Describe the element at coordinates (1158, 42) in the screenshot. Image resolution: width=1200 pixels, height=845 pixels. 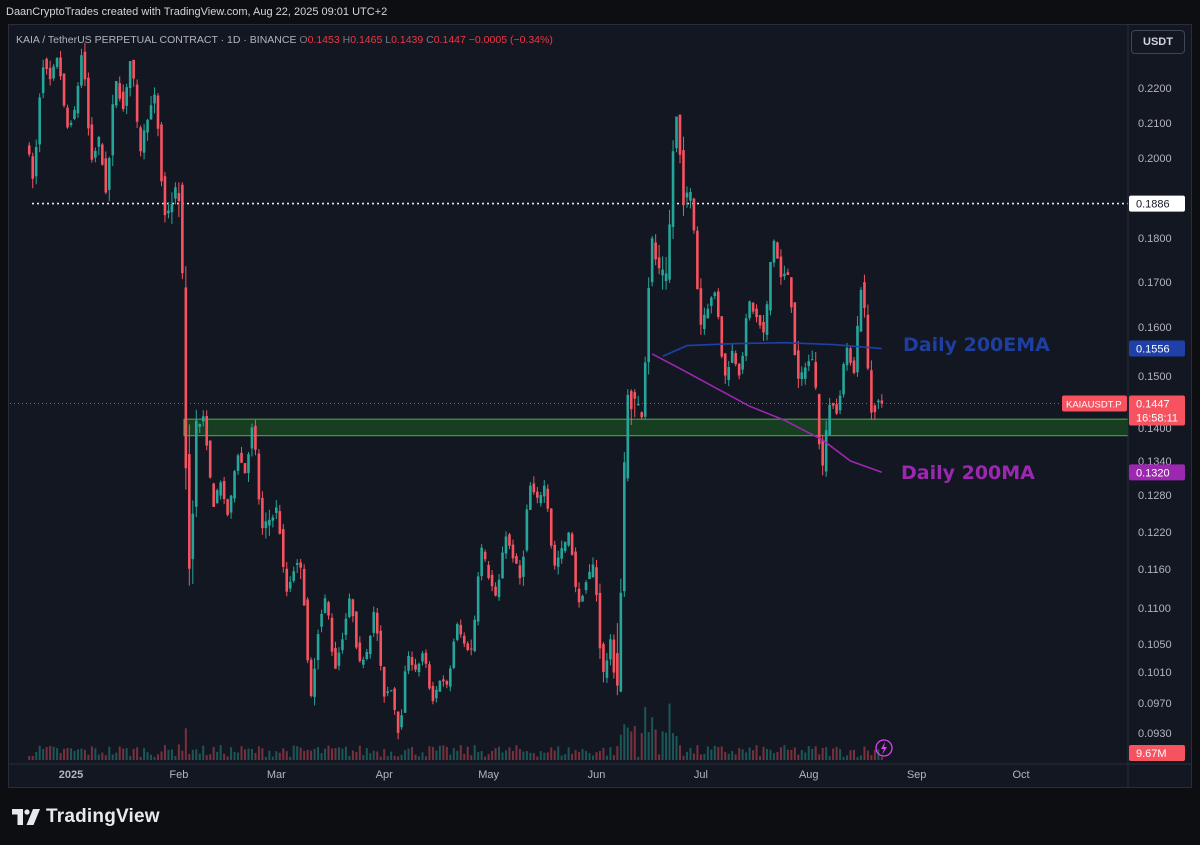
I see `currency-button: USDT` at that location.